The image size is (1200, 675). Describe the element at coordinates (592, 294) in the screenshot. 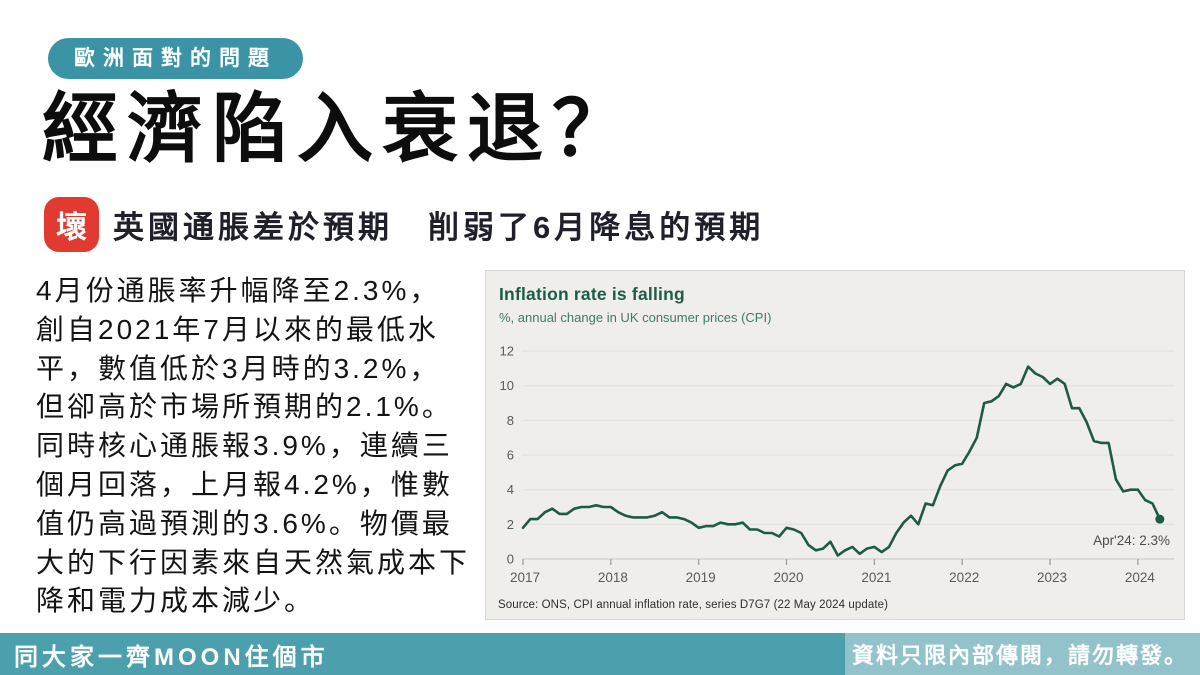

I see `chart-title: Inflation rate is falling` at that location.